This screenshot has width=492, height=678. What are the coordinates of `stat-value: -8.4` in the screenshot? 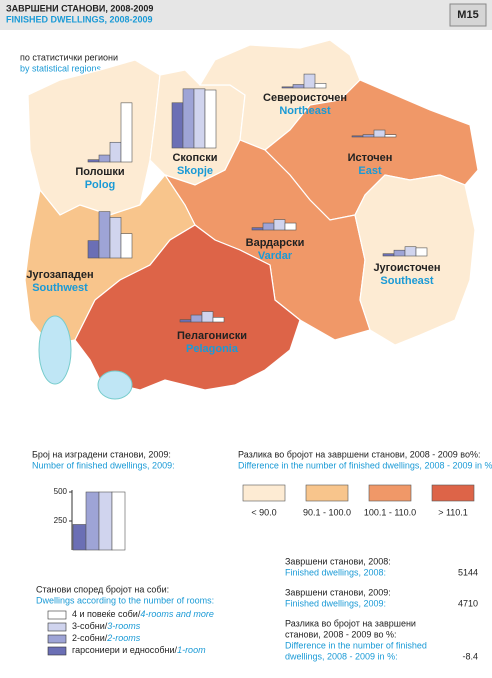 It's located at (470, 656).